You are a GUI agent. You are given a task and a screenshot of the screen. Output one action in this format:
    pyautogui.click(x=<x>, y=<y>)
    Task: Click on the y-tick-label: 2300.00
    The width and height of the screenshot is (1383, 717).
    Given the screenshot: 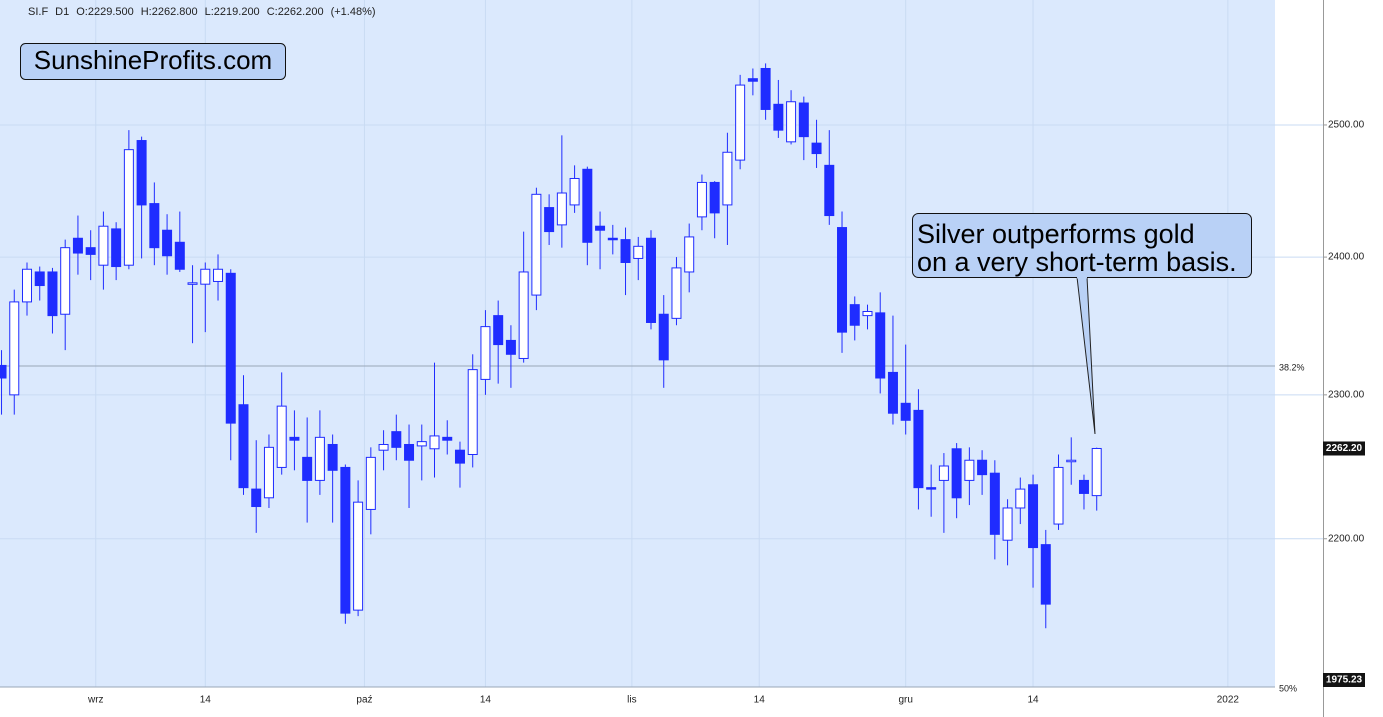 What is the action you would take?
    pyautogui.click(x=1346, y=394)
    